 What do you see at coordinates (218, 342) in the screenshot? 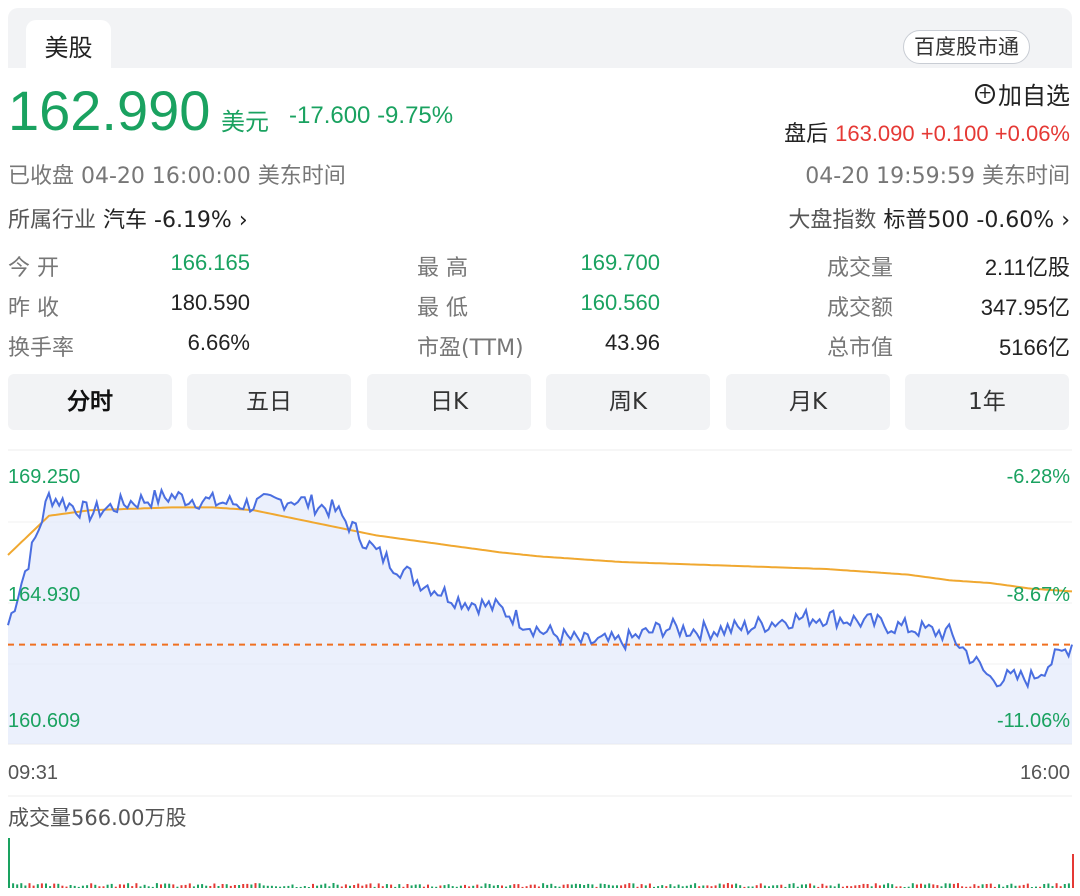
I see `turnover-value: 6.66%` at bounding box center [218, 342].